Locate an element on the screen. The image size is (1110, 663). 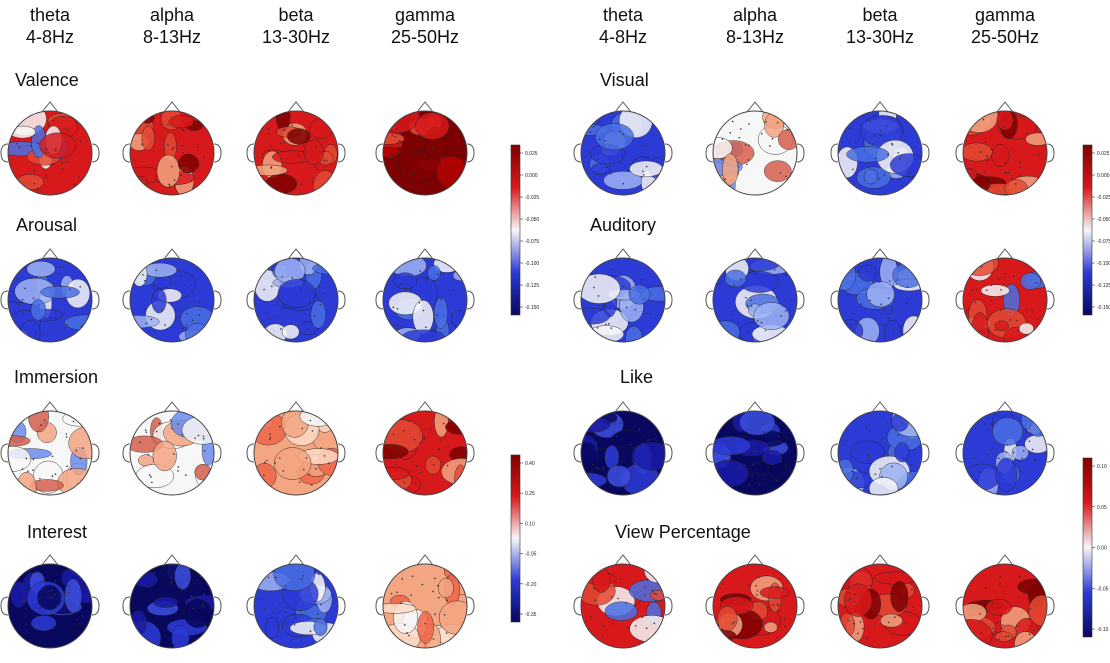
topomap-immersion-beta is located at coordinates (296, 448).